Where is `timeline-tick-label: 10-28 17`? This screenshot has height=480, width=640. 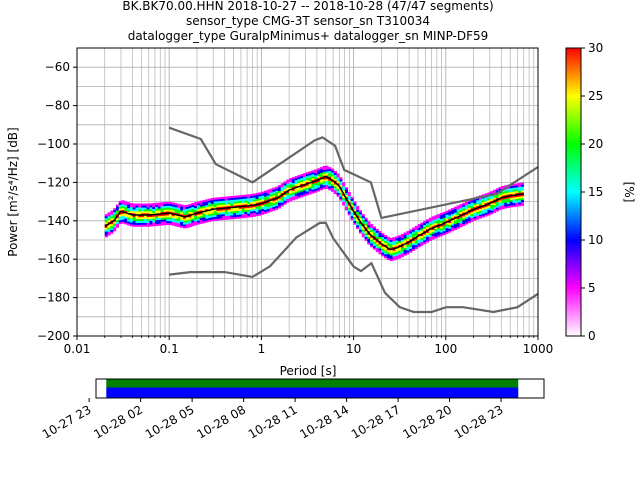 timeline-tick-label: 10-28 17 is located at coordinates (376, 421).